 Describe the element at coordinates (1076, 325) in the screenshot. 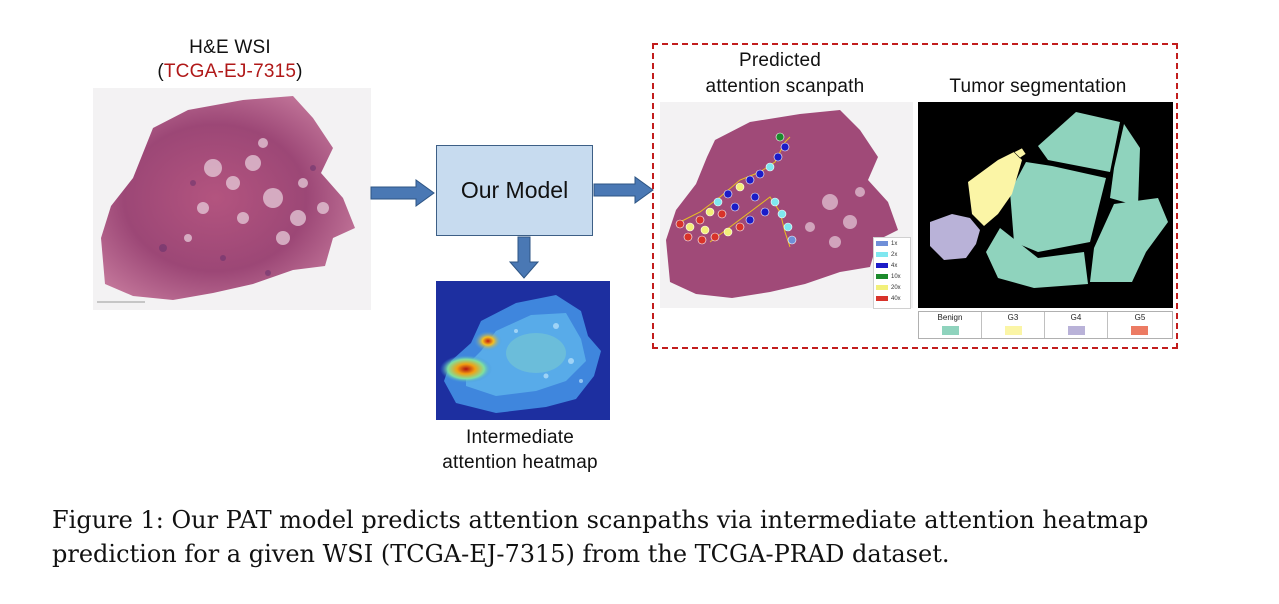

I see `grade-column: G4` at that location.